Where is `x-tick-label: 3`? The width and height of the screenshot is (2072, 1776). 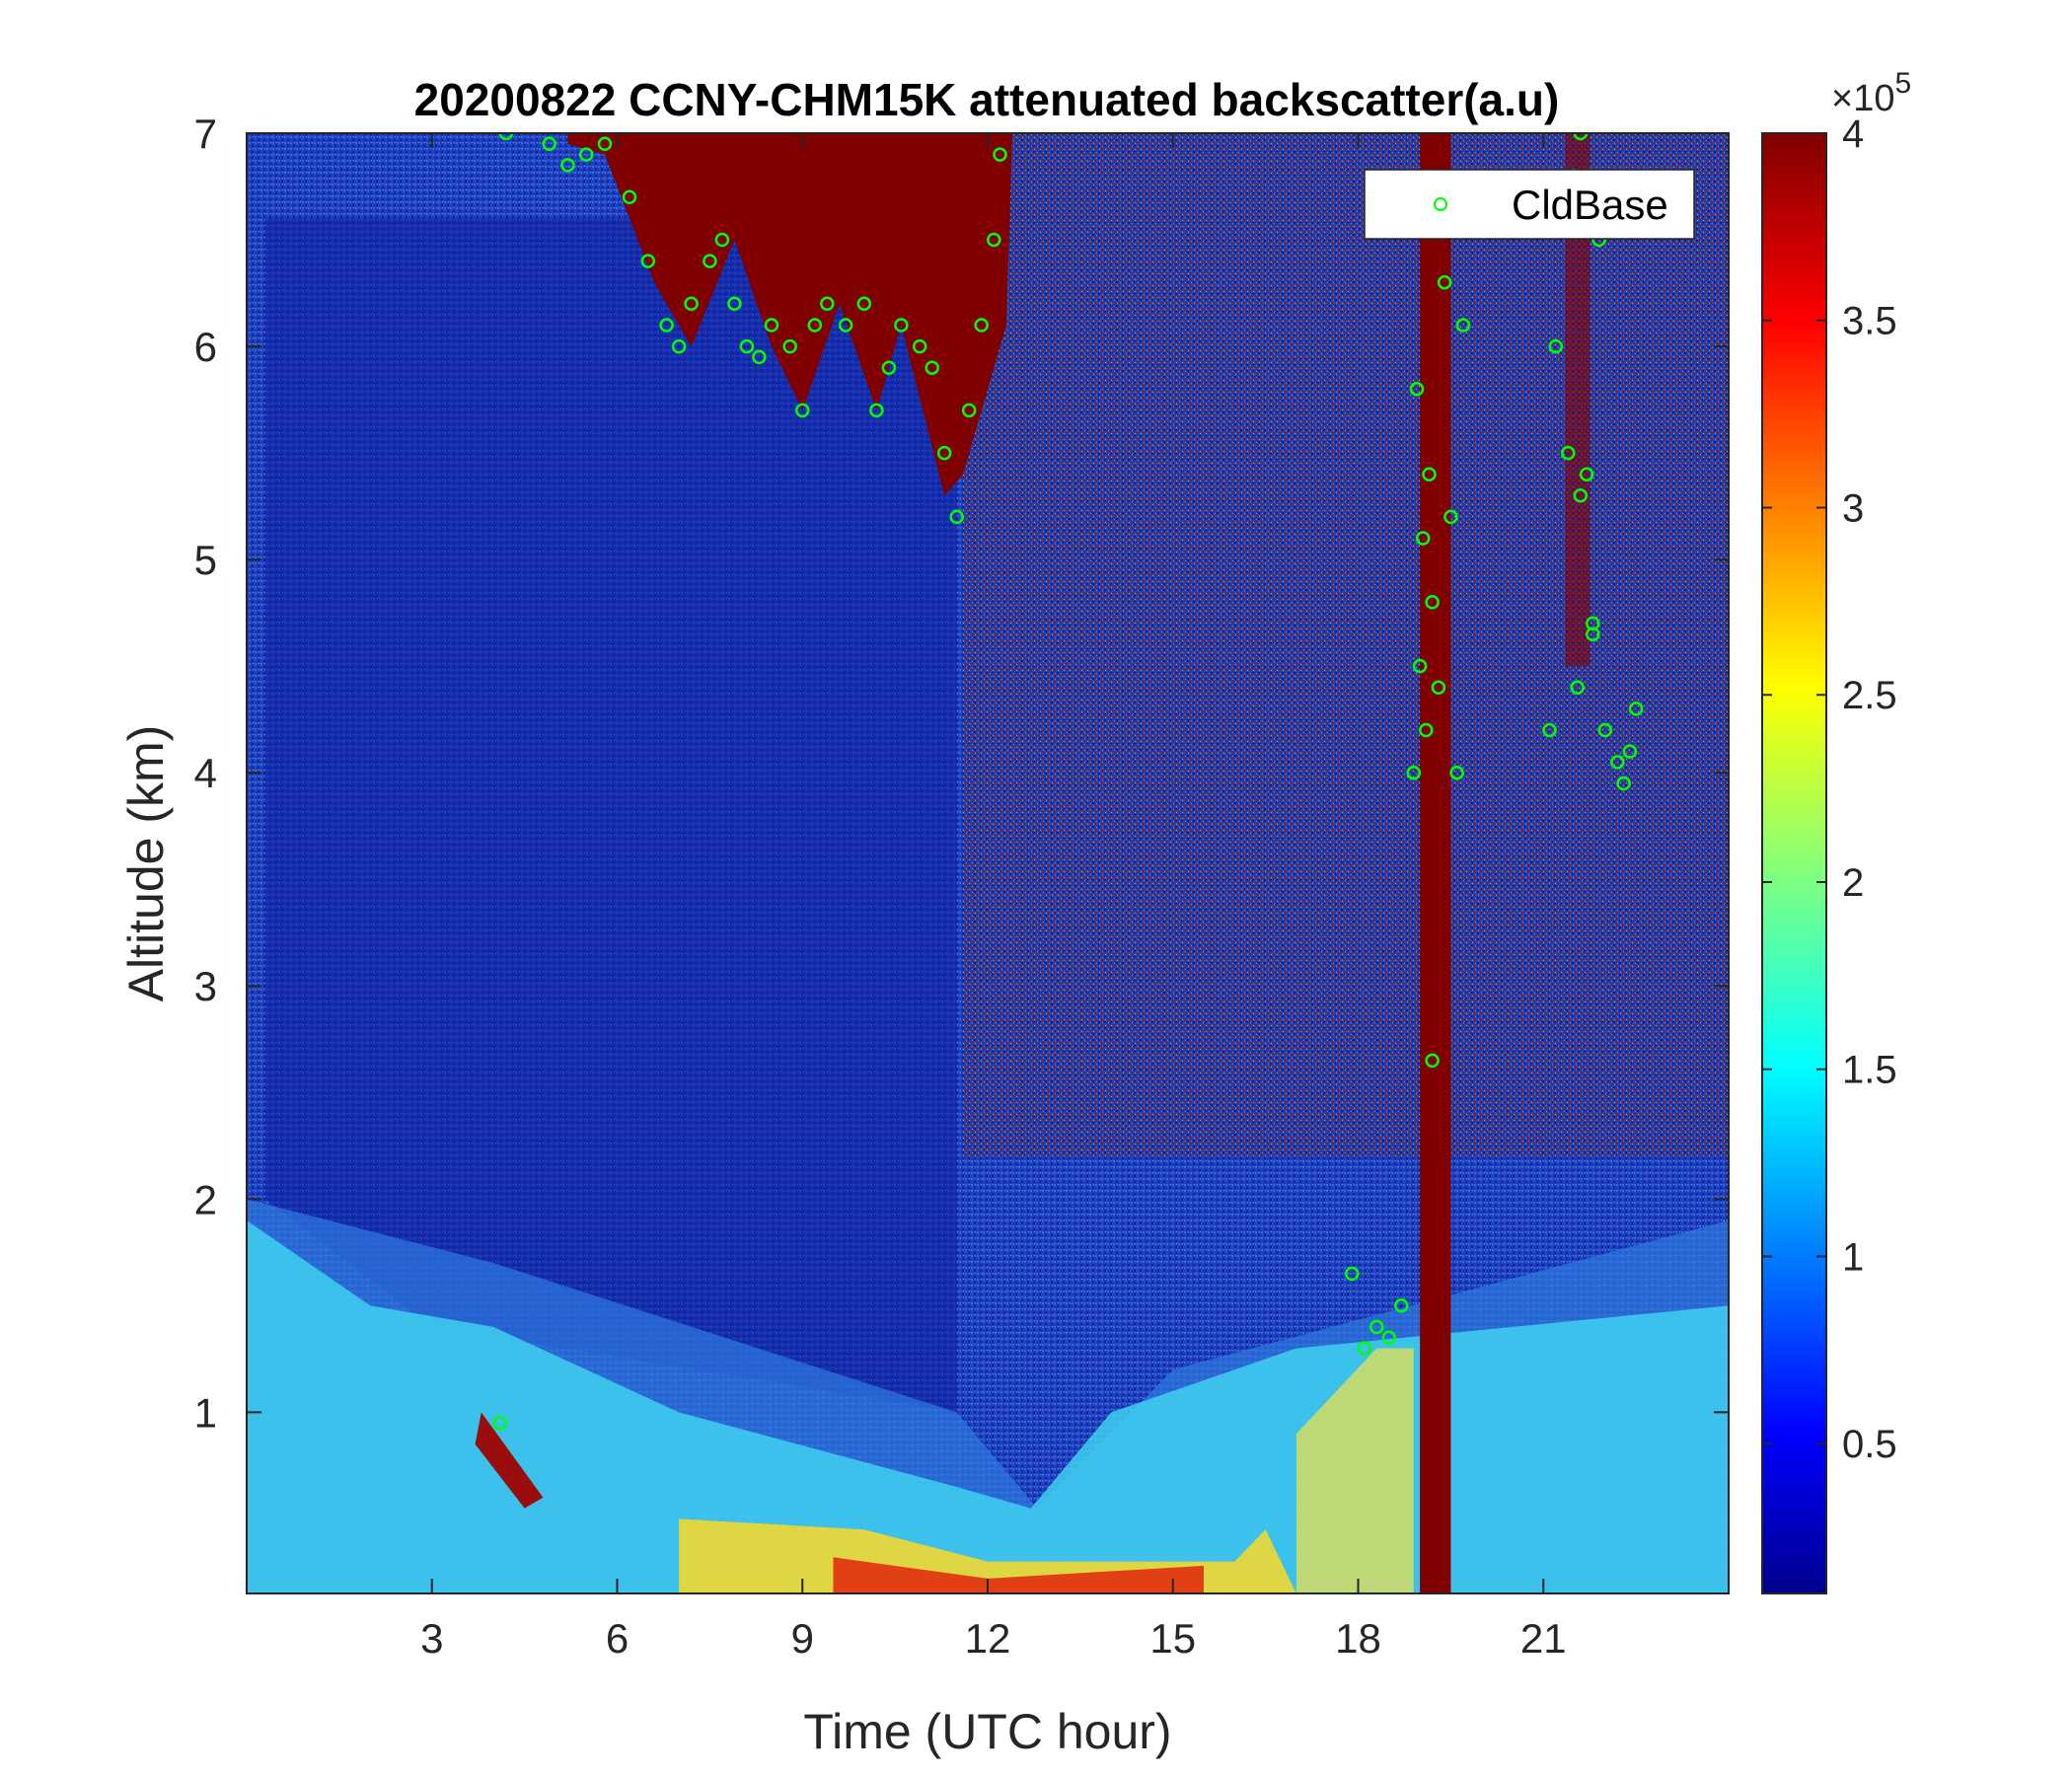
x-tick-label: 3 is located at coordinates (431, 1639).